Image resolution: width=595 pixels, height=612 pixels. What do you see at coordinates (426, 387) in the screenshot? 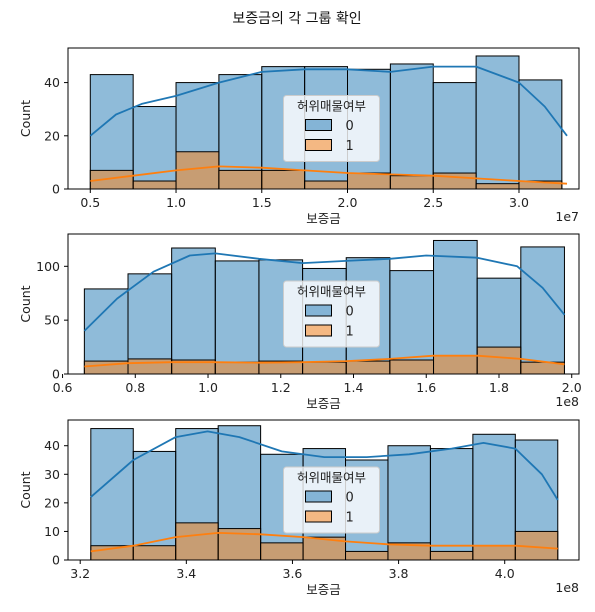
I see `x-tick-label: 1.6` at bounding box center [426, 387].